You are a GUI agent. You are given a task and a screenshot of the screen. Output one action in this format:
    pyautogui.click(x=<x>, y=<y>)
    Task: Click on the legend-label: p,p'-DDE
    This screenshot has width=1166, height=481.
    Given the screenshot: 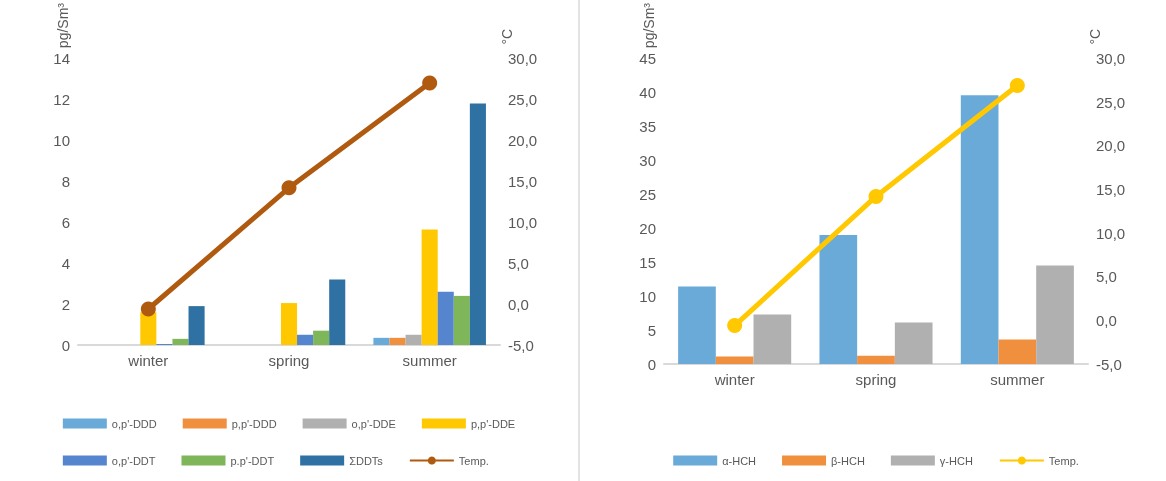 What is the action you would take?
    pyautogui.click(x=493, y=423)
    